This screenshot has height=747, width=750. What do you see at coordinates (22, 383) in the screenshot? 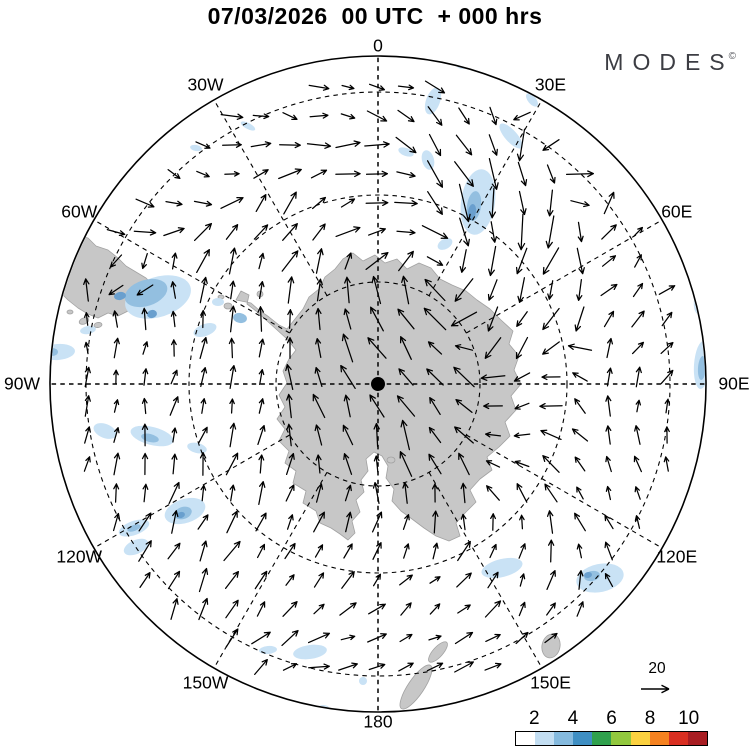
I see `lon-label-90W: 90W` at bounding box center [22, 383].